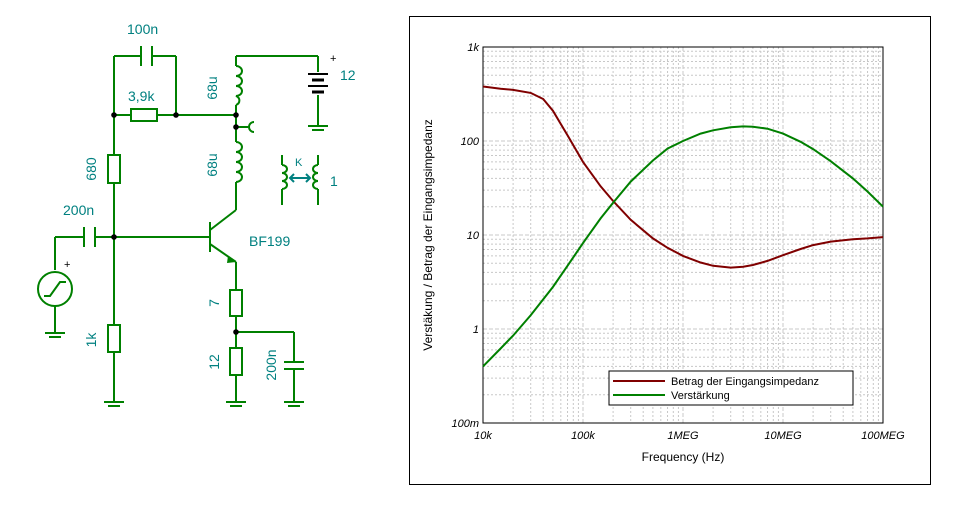  Describe the element at coordinates (583, 436) in the screenshot. I see `x-tick-label: 100k` at that location.